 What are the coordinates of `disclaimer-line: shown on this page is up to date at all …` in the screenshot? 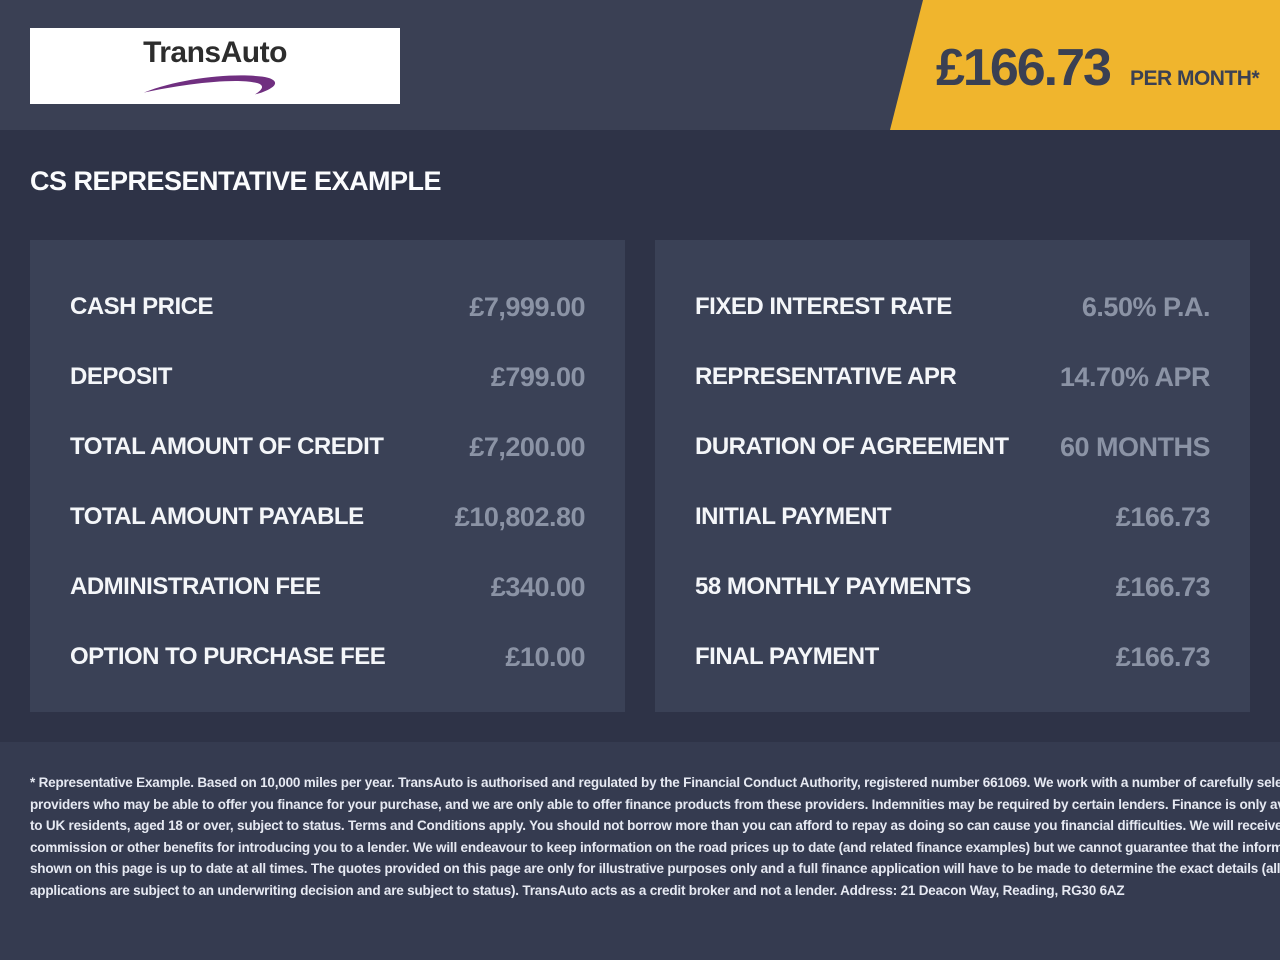 It's located at (655, 868).